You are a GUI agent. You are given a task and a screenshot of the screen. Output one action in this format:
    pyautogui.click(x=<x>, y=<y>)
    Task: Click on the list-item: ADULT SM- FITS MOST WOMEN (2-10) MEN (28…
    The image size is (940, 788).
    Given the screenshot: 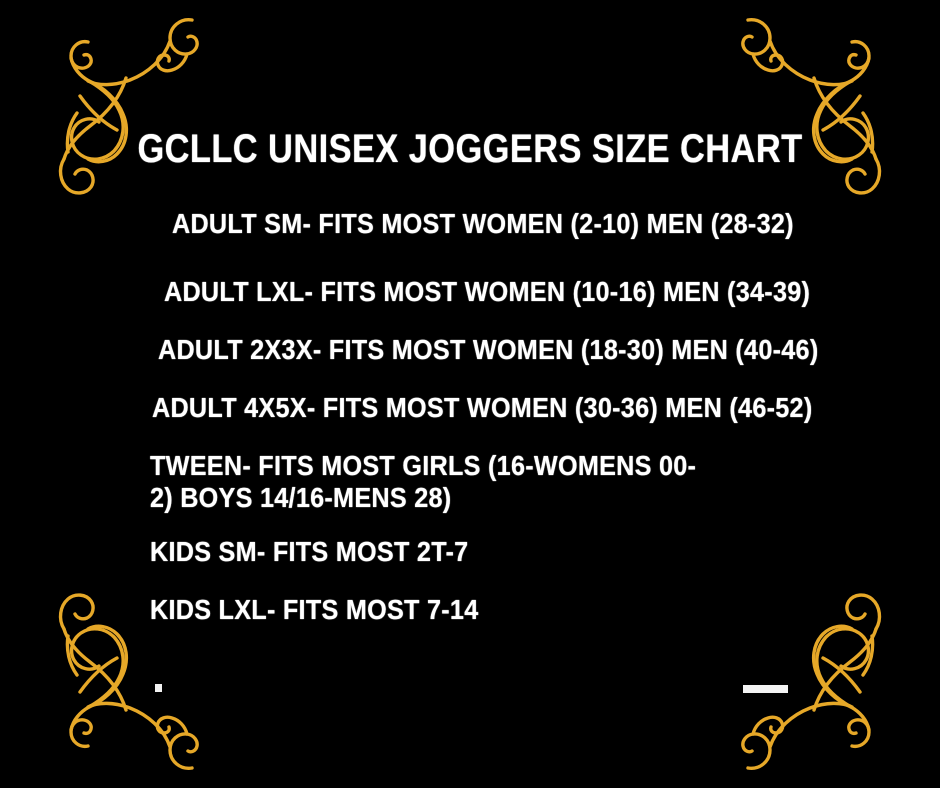 What is the action you would take?
    pyautogui.click(x=483, y=223)
    